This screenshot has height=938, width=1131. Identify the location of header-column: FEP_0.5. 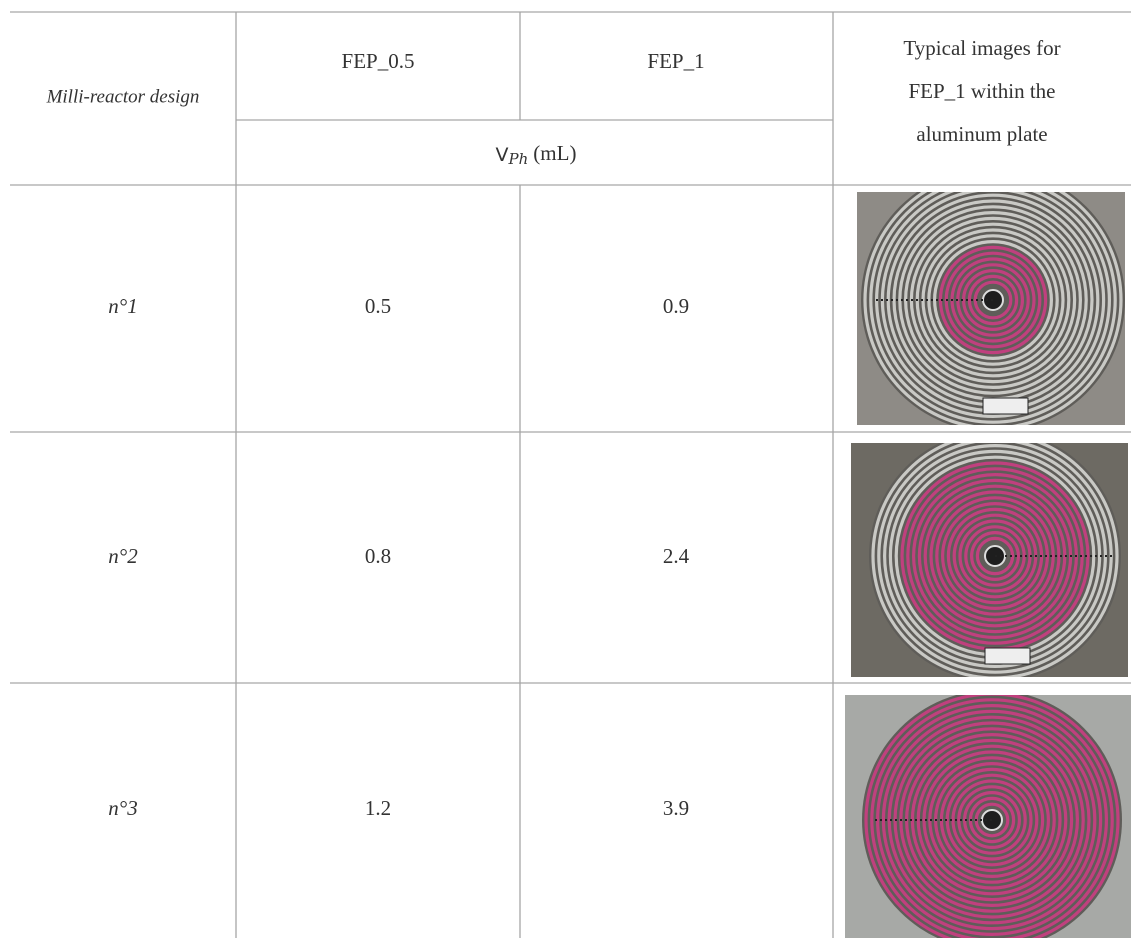
(378, 61).